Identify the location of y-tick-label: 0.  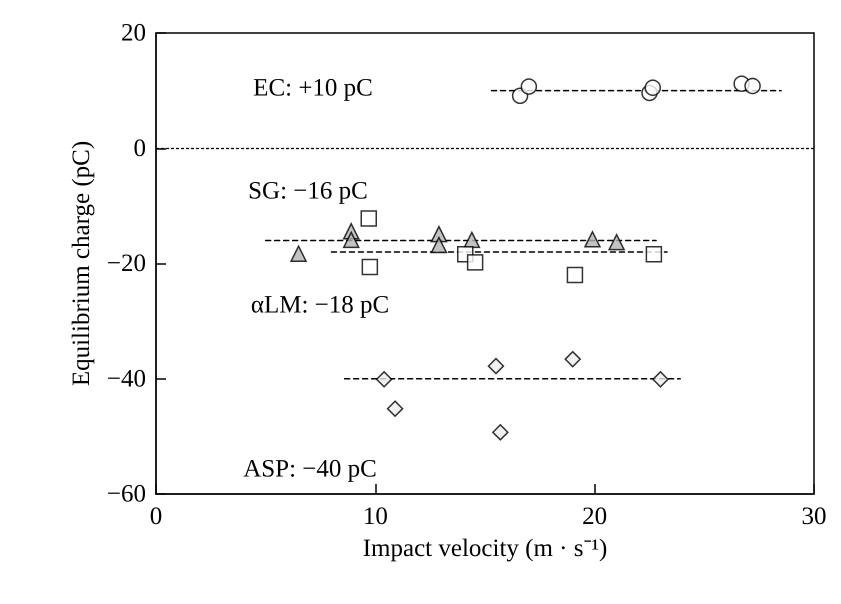
(140, 148).